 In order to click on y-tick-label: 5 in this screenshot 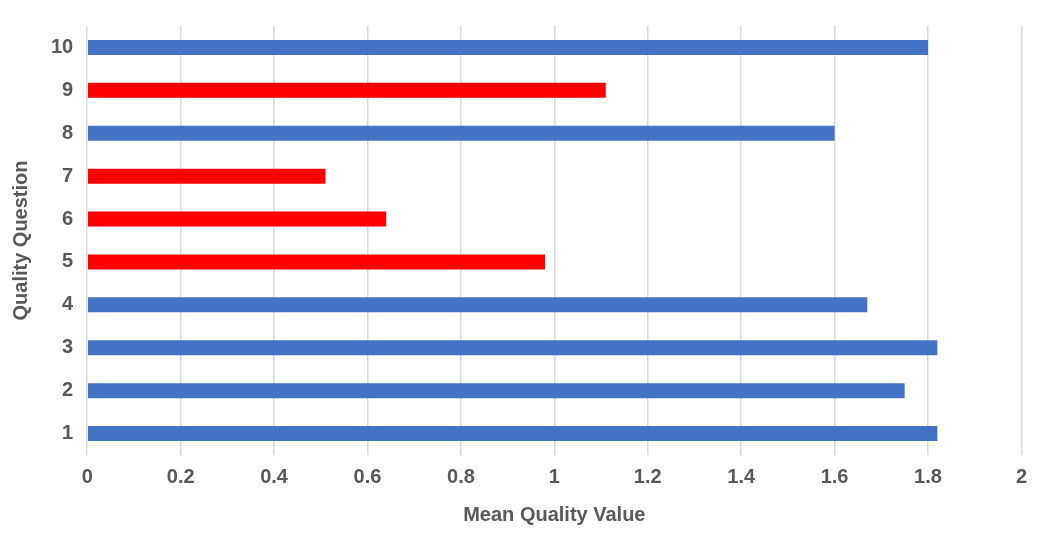, I will do `click(68, 260)`.